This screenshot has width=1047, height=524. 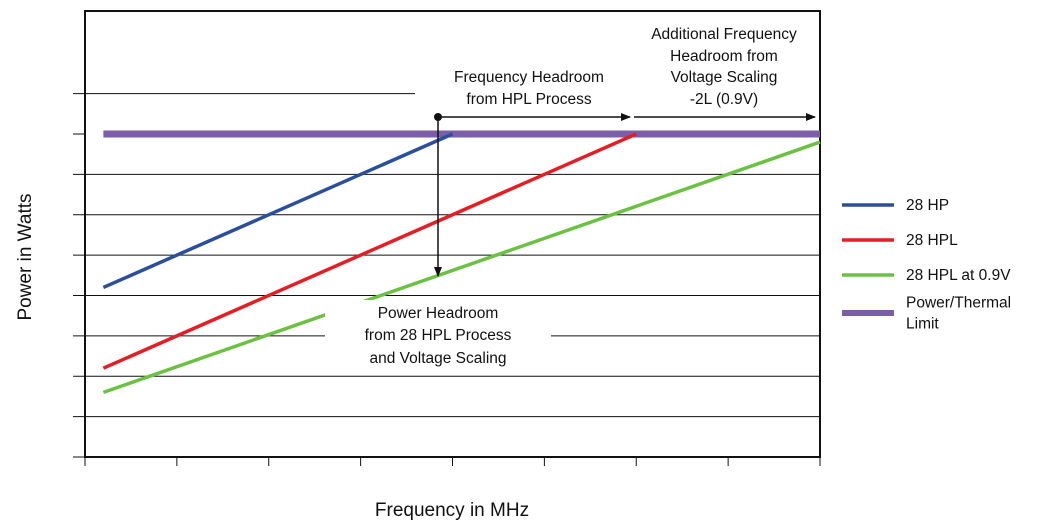 I want to click on y-axis-title: Power in Watts, so click(x=25, y=256).